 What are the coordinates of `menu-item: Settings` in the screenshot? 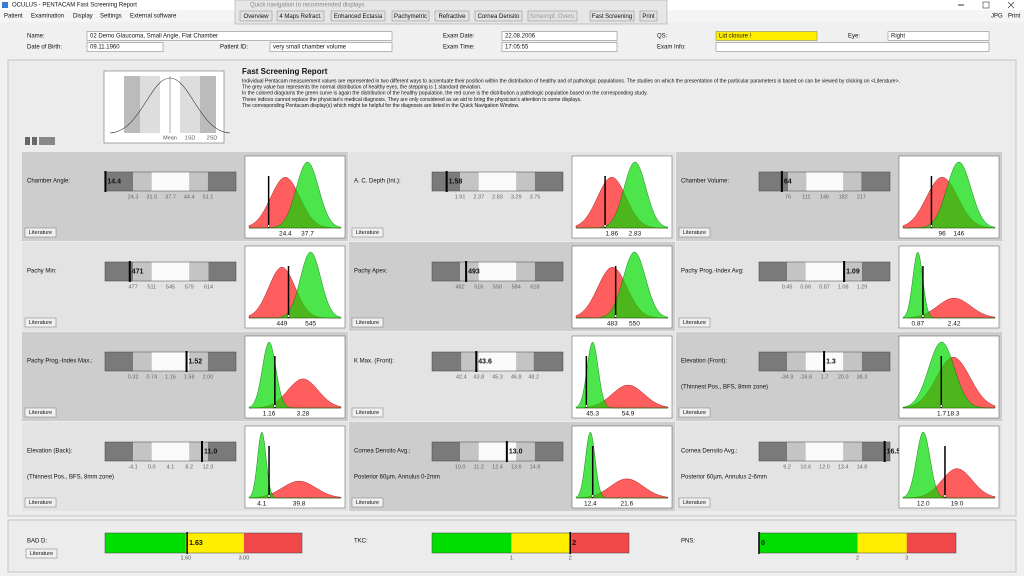 It's located at (111, 17).